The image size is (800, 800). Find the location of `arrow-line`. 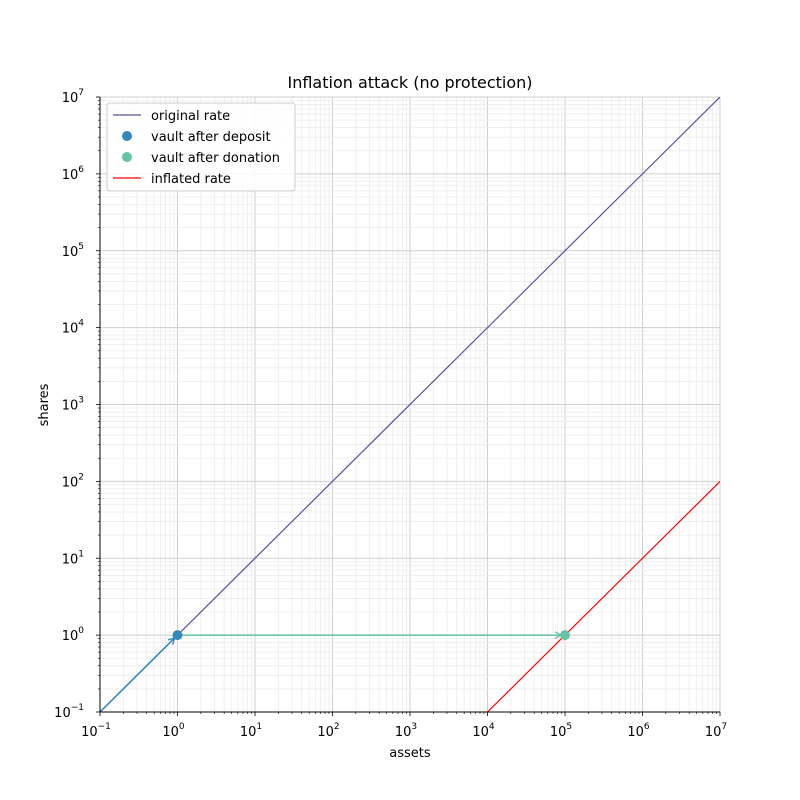

arrow-line is located at coordinates (138, 674).